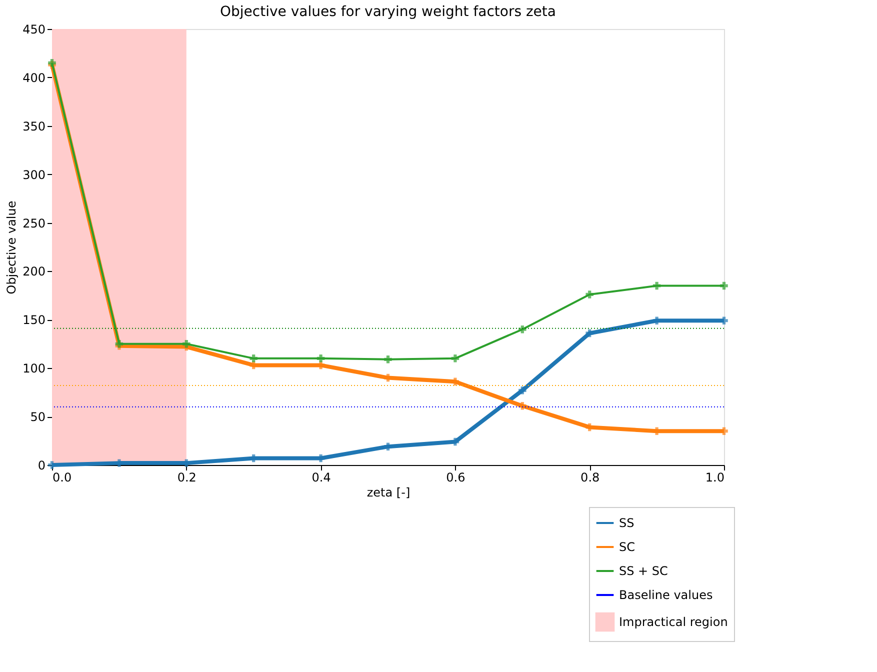  Describe the element at coordinates (186, 477) in the screenshot. I see `x-tick-label: 0.2` at that location.